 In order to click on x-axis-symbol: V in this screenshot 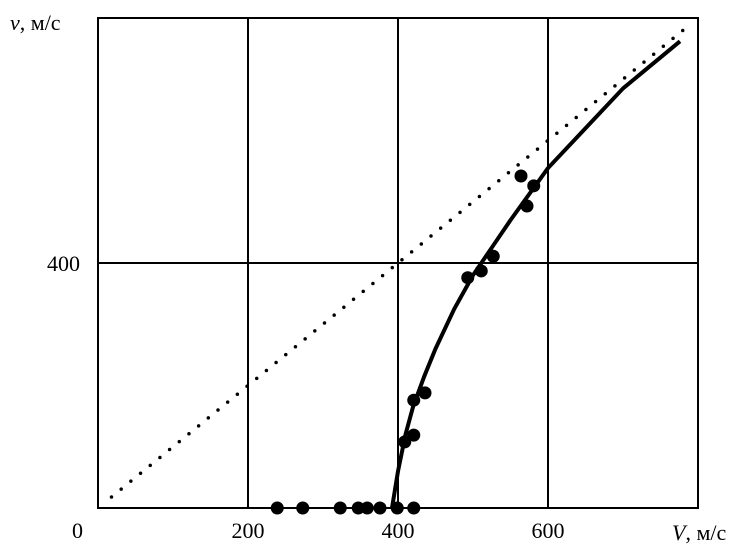, I will do `click(680, 532)`.